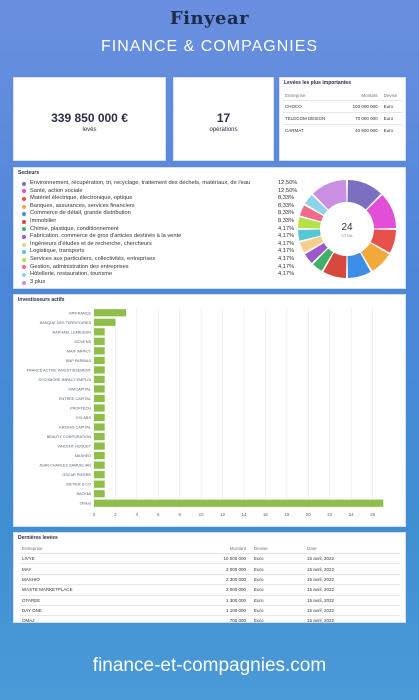 Image resolution: width=419 pixels, height=700 pixels. What do you see at coordinates (210, 600) in the screenshot?
I see `table-row: OTAREE 1 300 000 Euro 15 avril, 2022` at bounding box center [210, 600].